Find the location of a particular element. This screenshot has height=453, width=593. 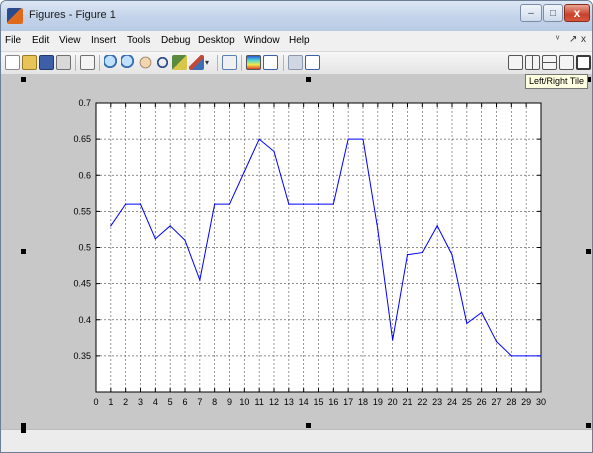

menu-file: File is located at coordinates (13, 40).